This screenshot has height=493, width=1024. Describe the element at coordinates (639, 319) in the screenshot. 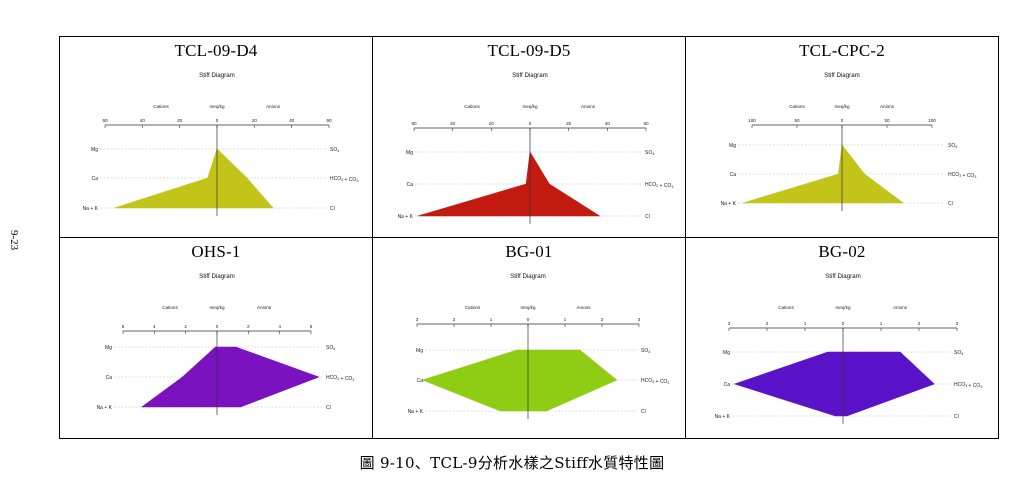

I see `tick-label: 3` at that location.